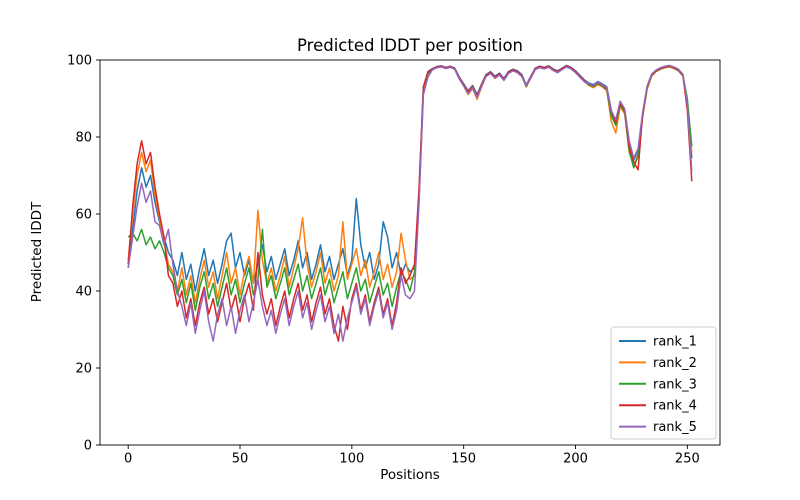 The image size is (800, 500). Describe the element at coordinates (128, 459) in the screenshot. I see `x-tick-label: 0` at that location.